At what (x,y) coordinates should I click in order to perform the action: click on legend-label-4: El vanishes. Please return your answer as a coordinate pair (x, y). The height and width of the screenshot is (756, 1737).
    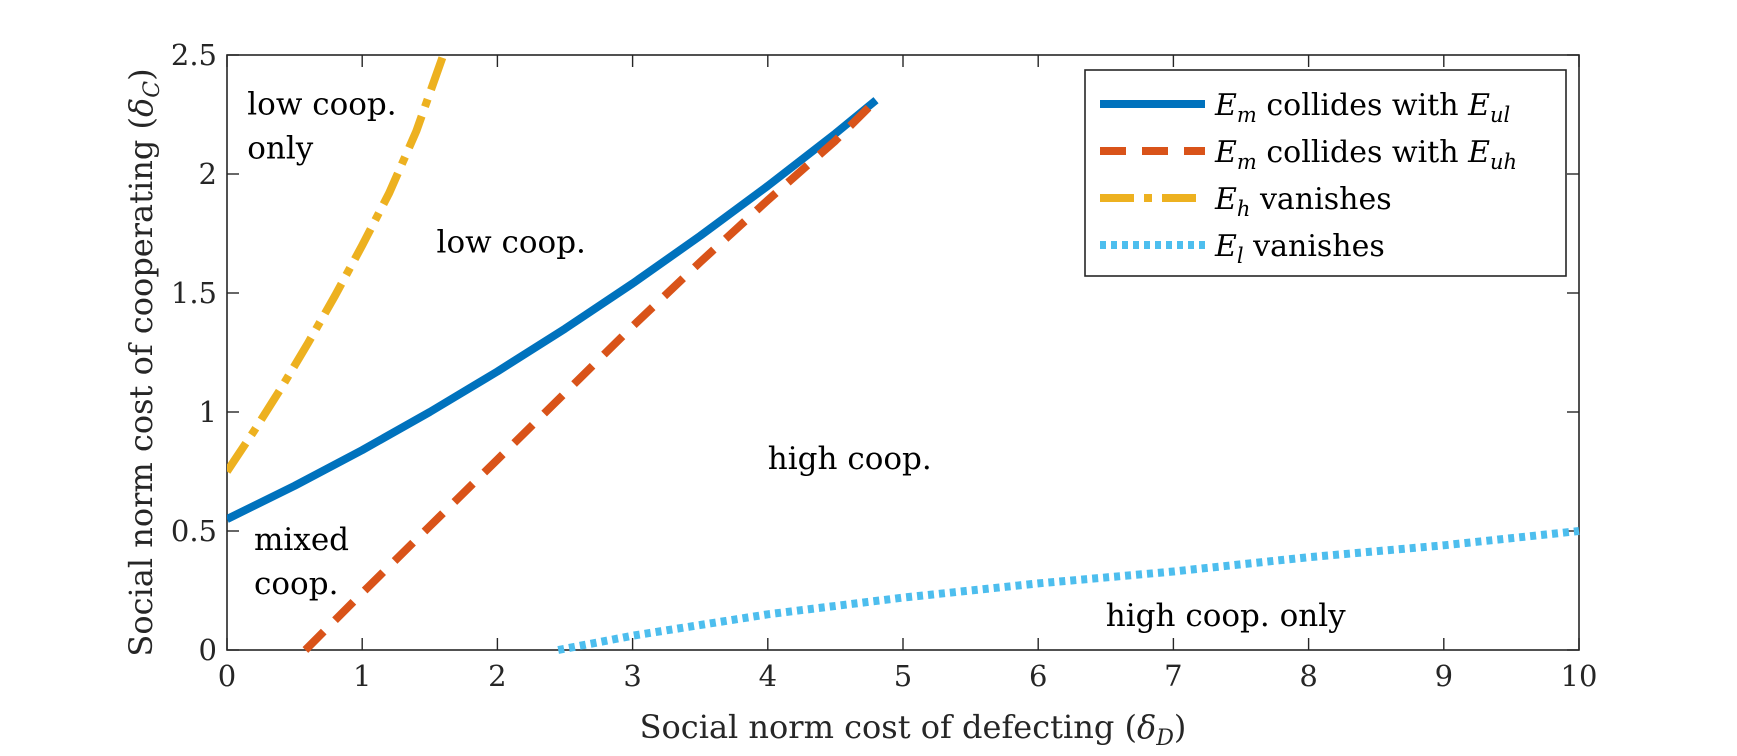
    Looking at the image, I should click on (1299, 248).